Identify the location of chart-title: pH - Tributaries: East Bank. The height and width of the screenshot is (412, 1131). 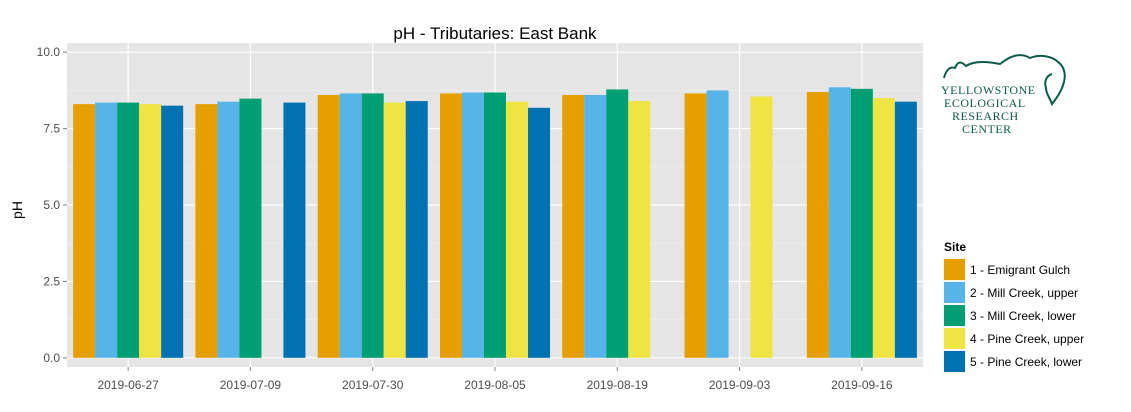
(495, 33).